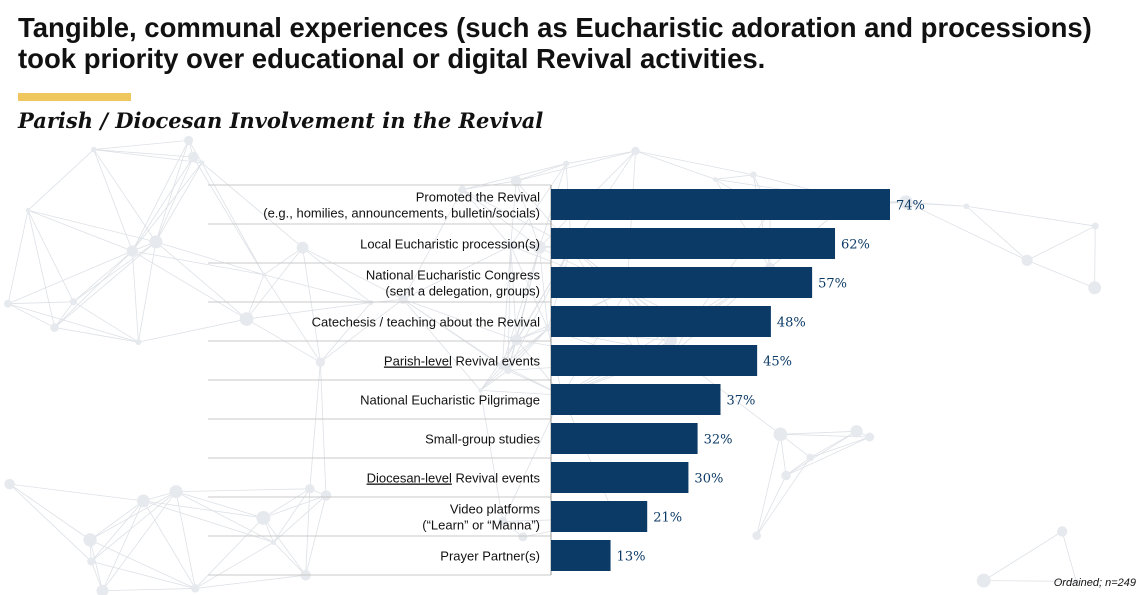  I want to click on data-label: 45%, so click(777, 362).